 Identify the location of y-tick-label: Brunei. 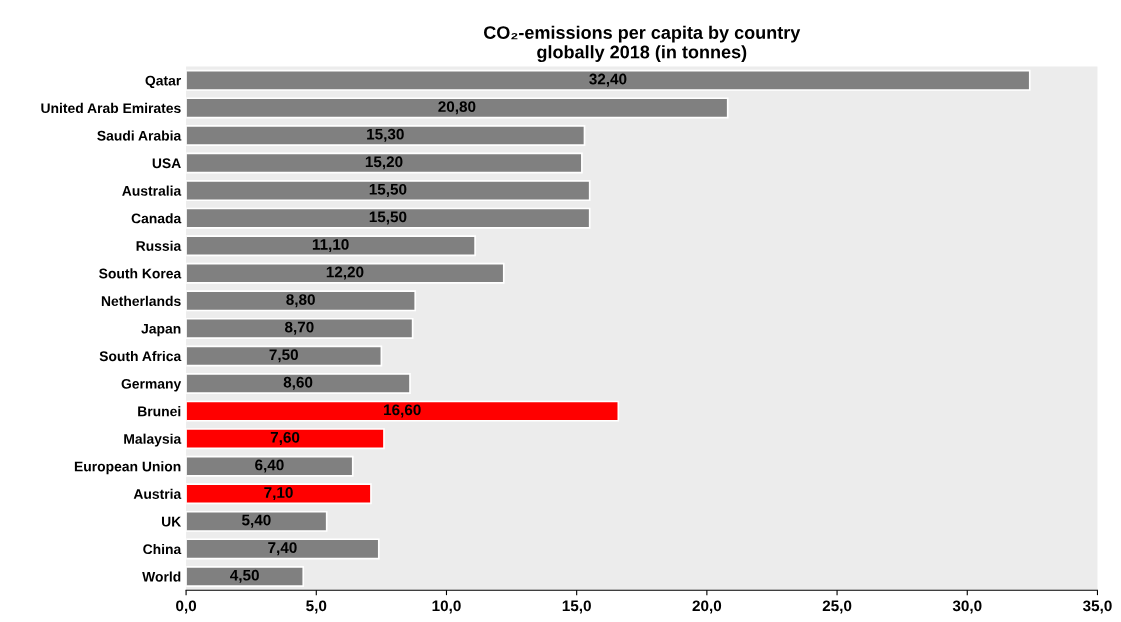
(159, 411).